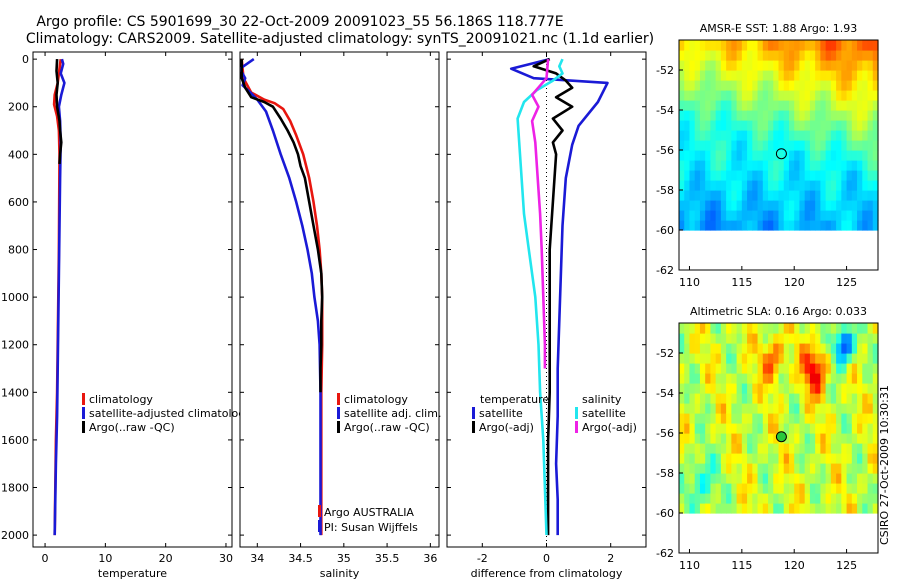 The height and width of the screenshot is (580, 900). I want to click on salinity-xtick-label: 36, so click(430, 558).